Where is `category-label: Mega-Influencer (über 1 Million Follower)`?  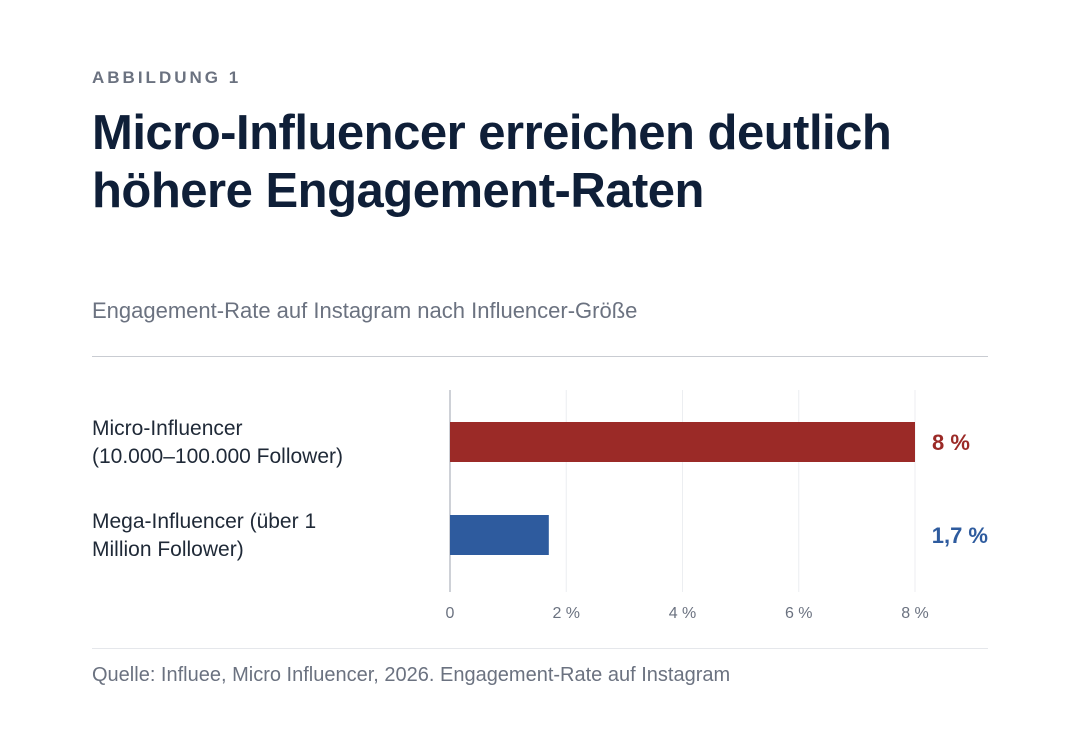 category-label: Mega-Influencer (über 1 Million Follower) is located at coordinates (204, 535).